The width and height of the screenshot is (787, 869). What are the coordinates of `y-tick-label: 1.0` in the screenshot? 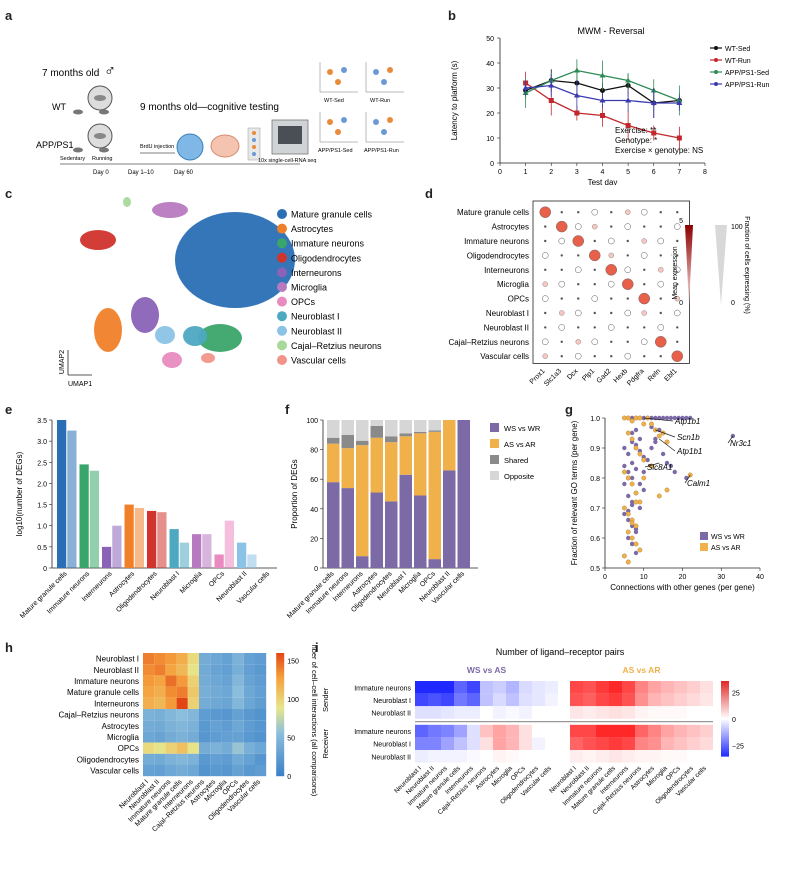 It's located at (595, 419).